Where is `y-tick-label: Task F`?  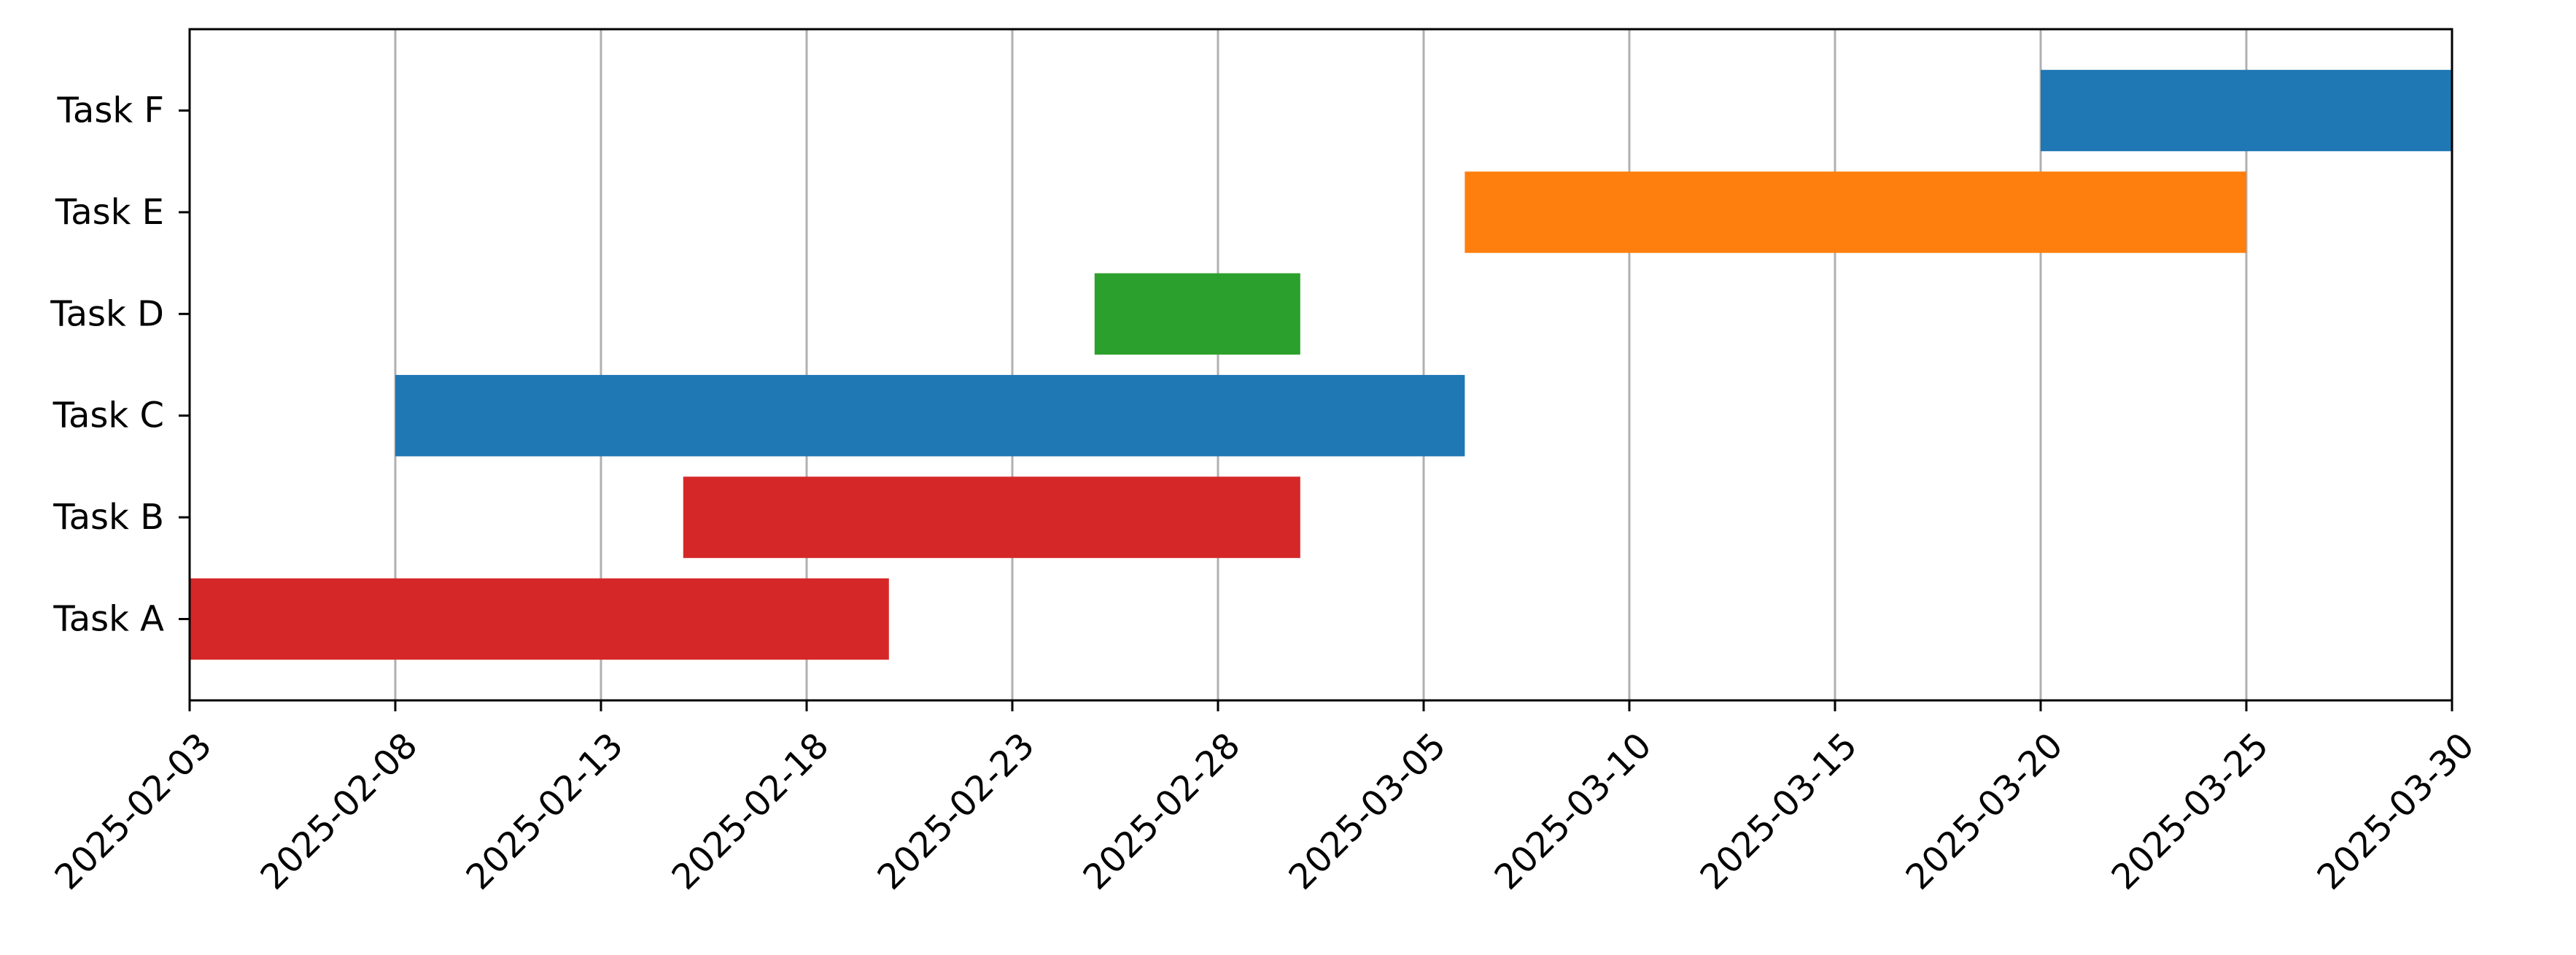 y-tick-label: Task F is located at coordinates (111, 110).